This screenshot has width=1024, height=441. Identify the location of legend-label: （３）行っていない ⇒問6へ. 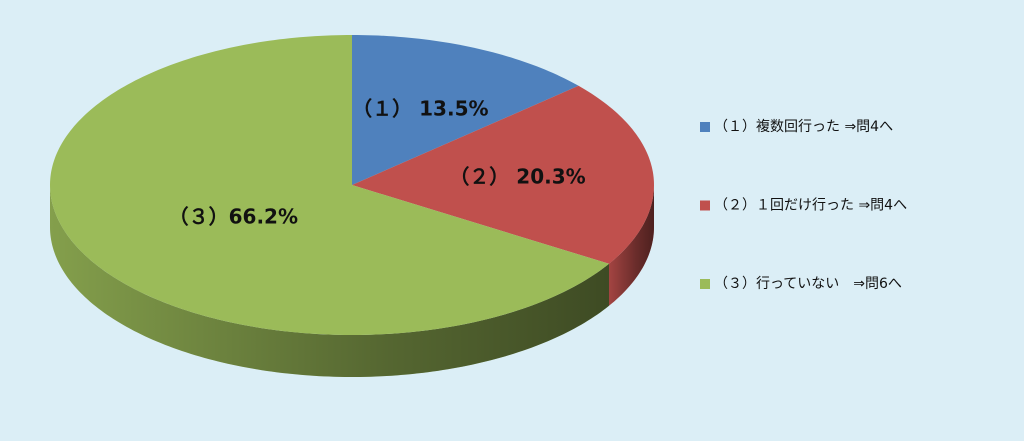
(808, 284).